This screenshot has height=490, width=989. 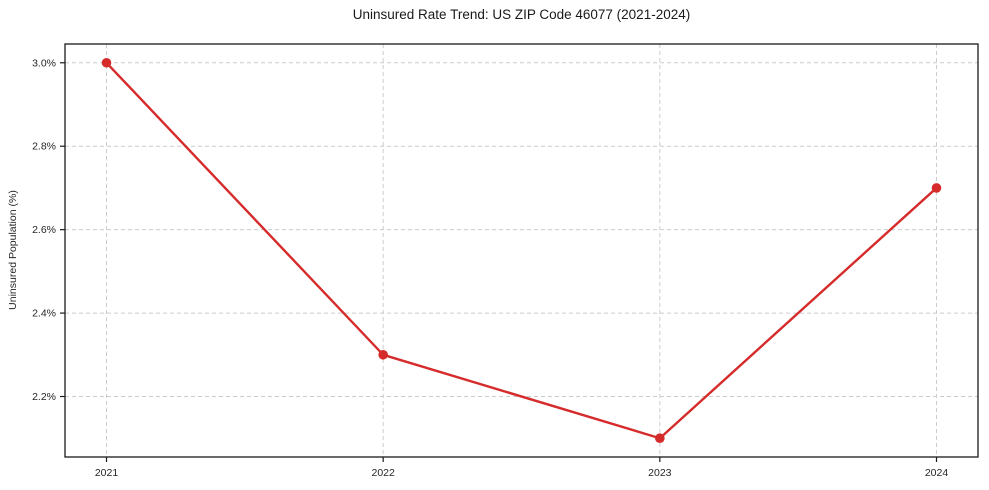 What do you see at coordinates (937, 473) in the screenshot?
I see `x-tick-label: 2024` at bounding box center [937, 473].